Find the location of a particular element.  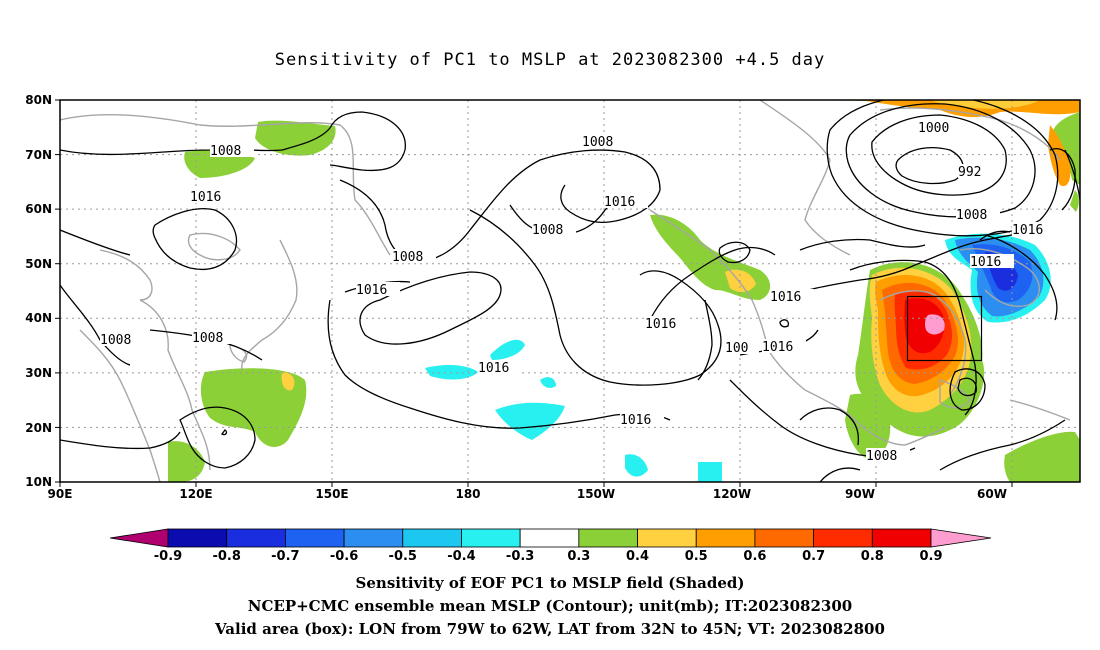

colorbar-label: 0.5 is located at coordinates (696, 556).